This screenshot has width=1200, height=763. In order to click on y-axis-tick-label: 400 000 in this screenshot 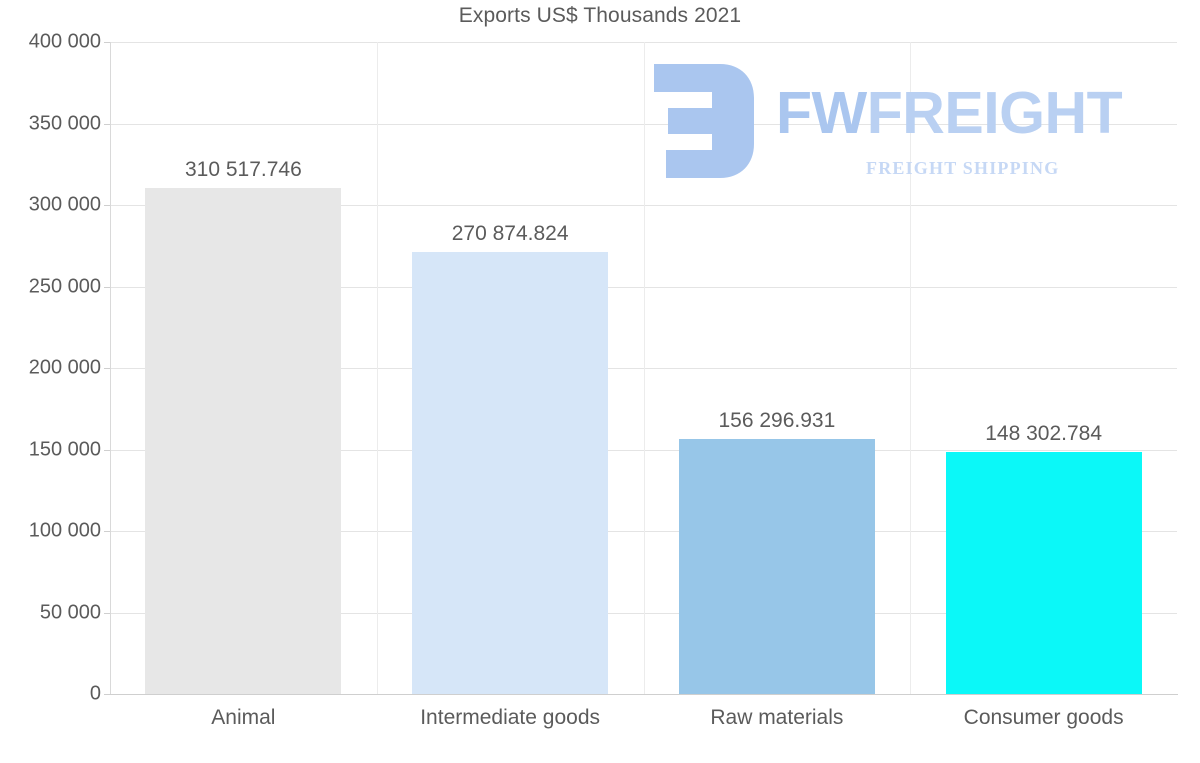, I will do `click(64, 41)`.